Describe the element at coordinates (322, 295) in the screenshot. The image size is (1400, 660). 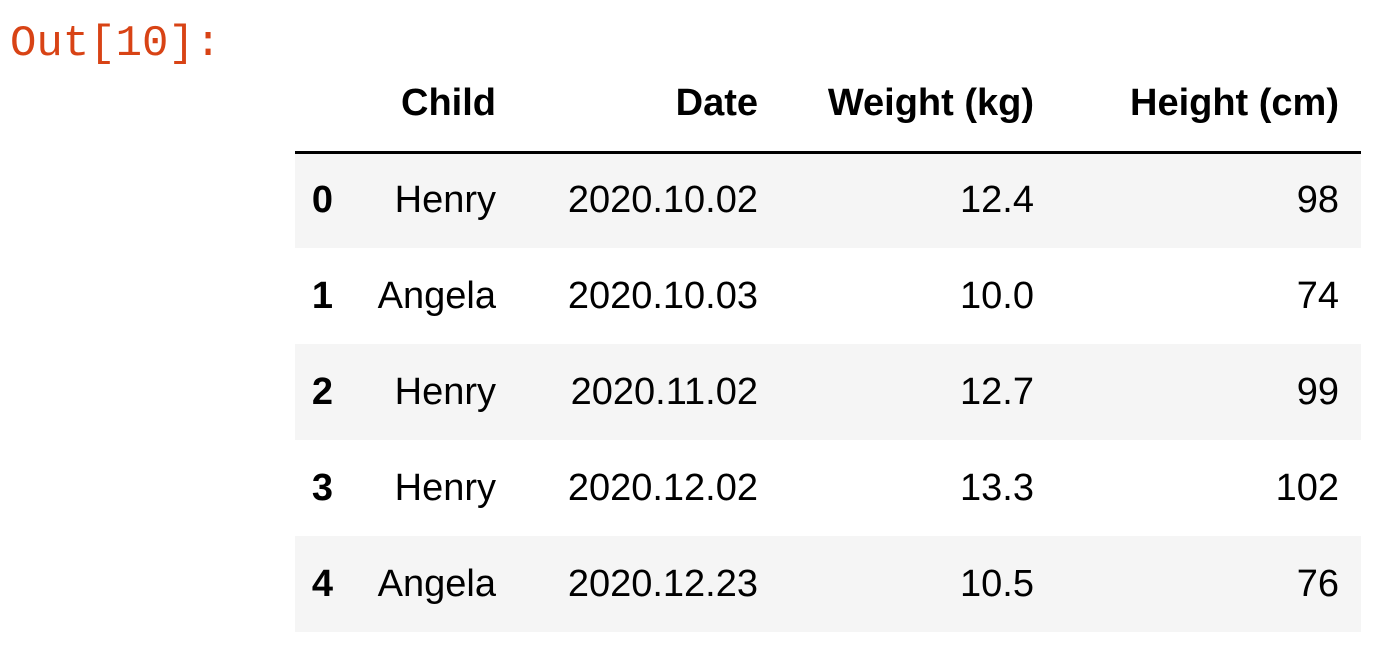
I see `row-index: 1` at that location.